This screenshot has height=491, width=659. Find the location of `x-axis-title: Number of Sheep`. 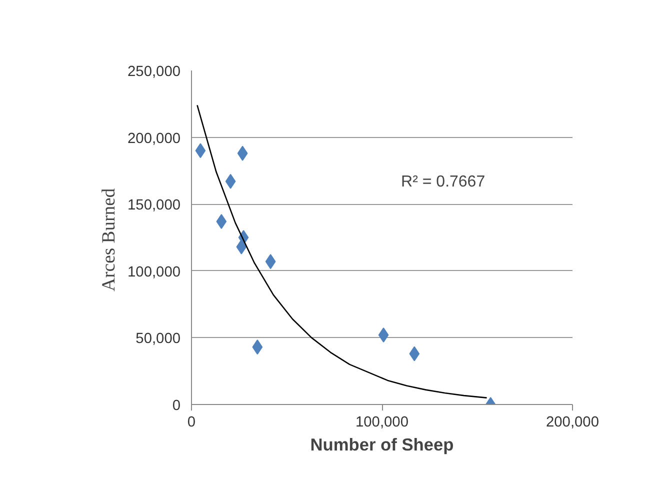

x-axis-title: Number of Sheep is located at coordinates (382, 444).